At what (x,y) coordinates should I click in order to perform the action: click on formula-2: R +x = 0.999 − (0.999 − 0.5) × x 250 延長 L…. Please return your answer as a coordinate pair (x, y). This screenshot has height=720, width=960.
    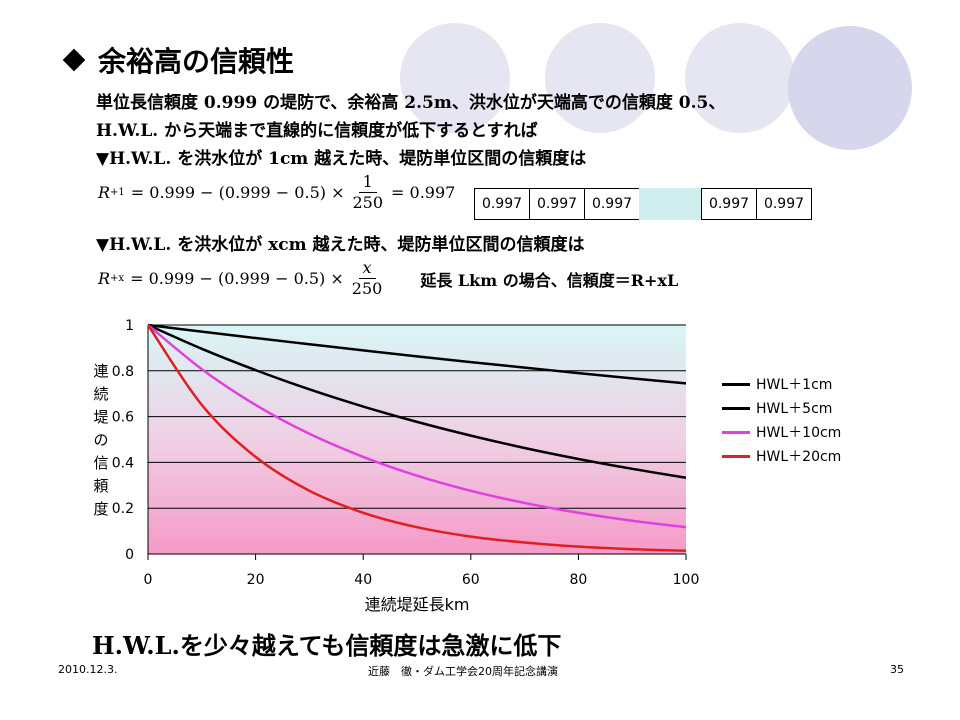
    Looking at the image, I should click on (388, 278).